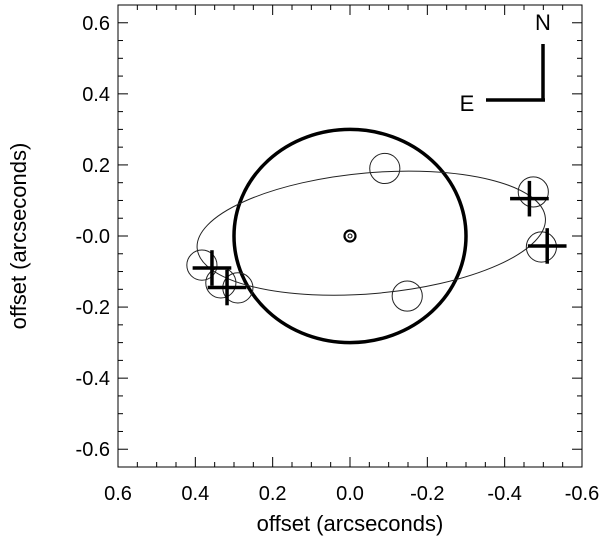 This screenshot has width=600, height=547. Describe the element at coordinates (93, 450) in the screenshot. I see `y-tick-label: -0.6` at that location.